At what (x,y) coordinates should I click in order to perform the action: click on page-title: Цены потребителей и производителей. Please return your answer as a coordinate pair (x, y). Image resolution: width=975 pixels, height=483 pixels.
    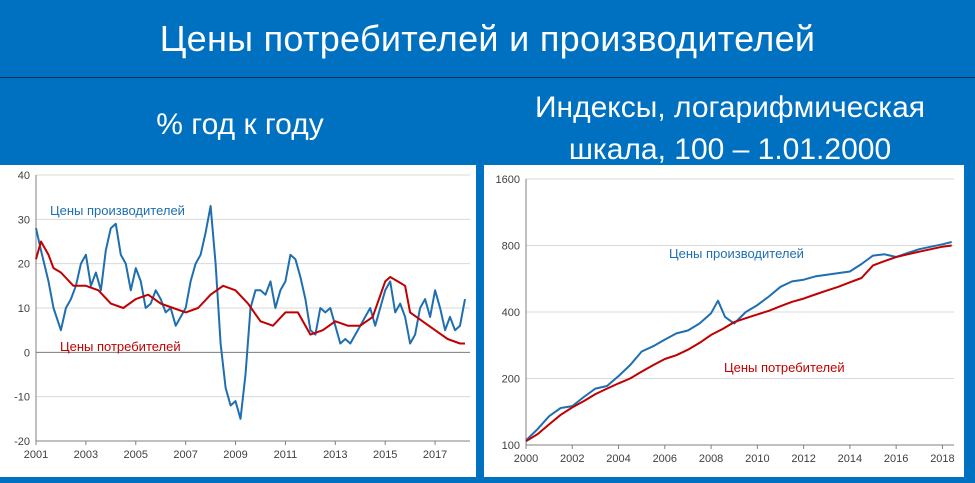
    Looking at the image, I should click on (487, 38).